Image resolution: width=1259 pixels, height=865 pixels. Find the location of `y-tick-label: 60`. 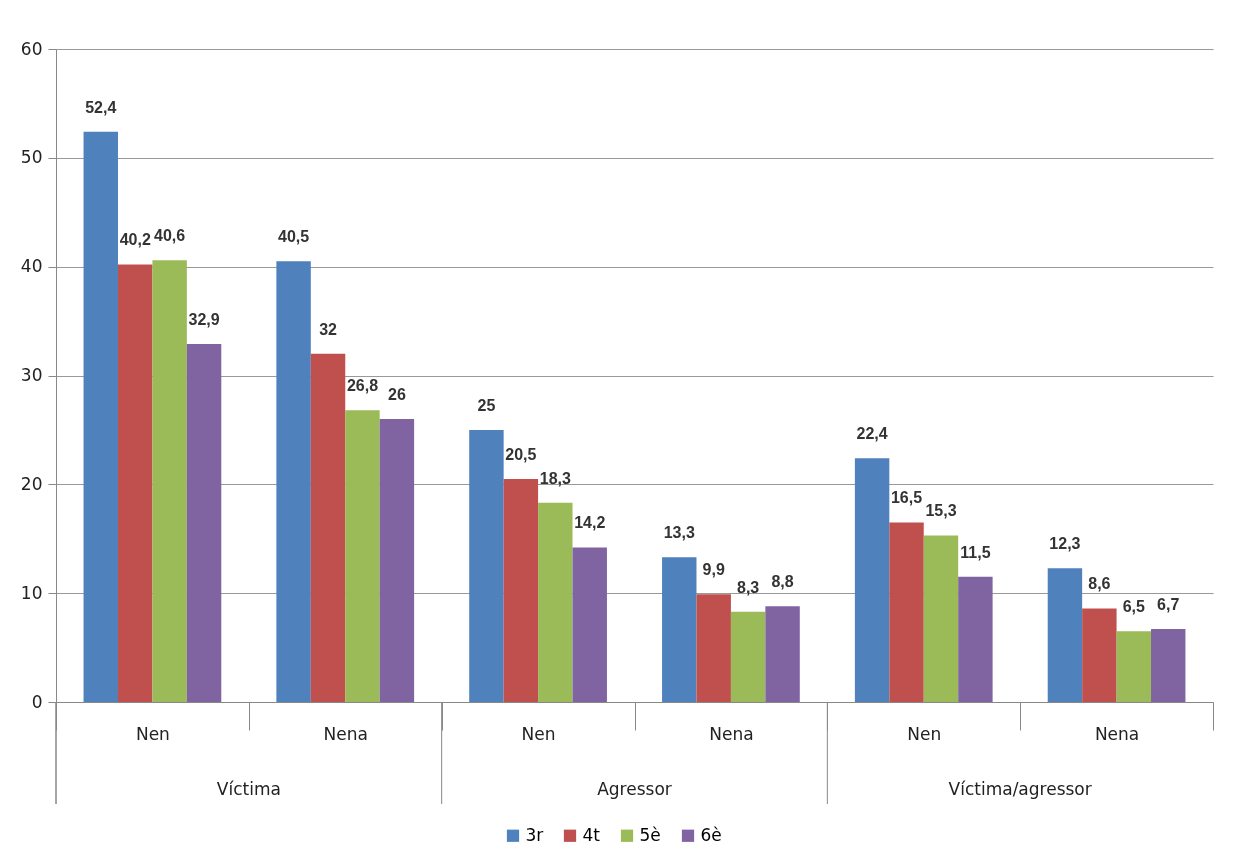

y-tick-label: 60 is located at coordinates (31, 48).